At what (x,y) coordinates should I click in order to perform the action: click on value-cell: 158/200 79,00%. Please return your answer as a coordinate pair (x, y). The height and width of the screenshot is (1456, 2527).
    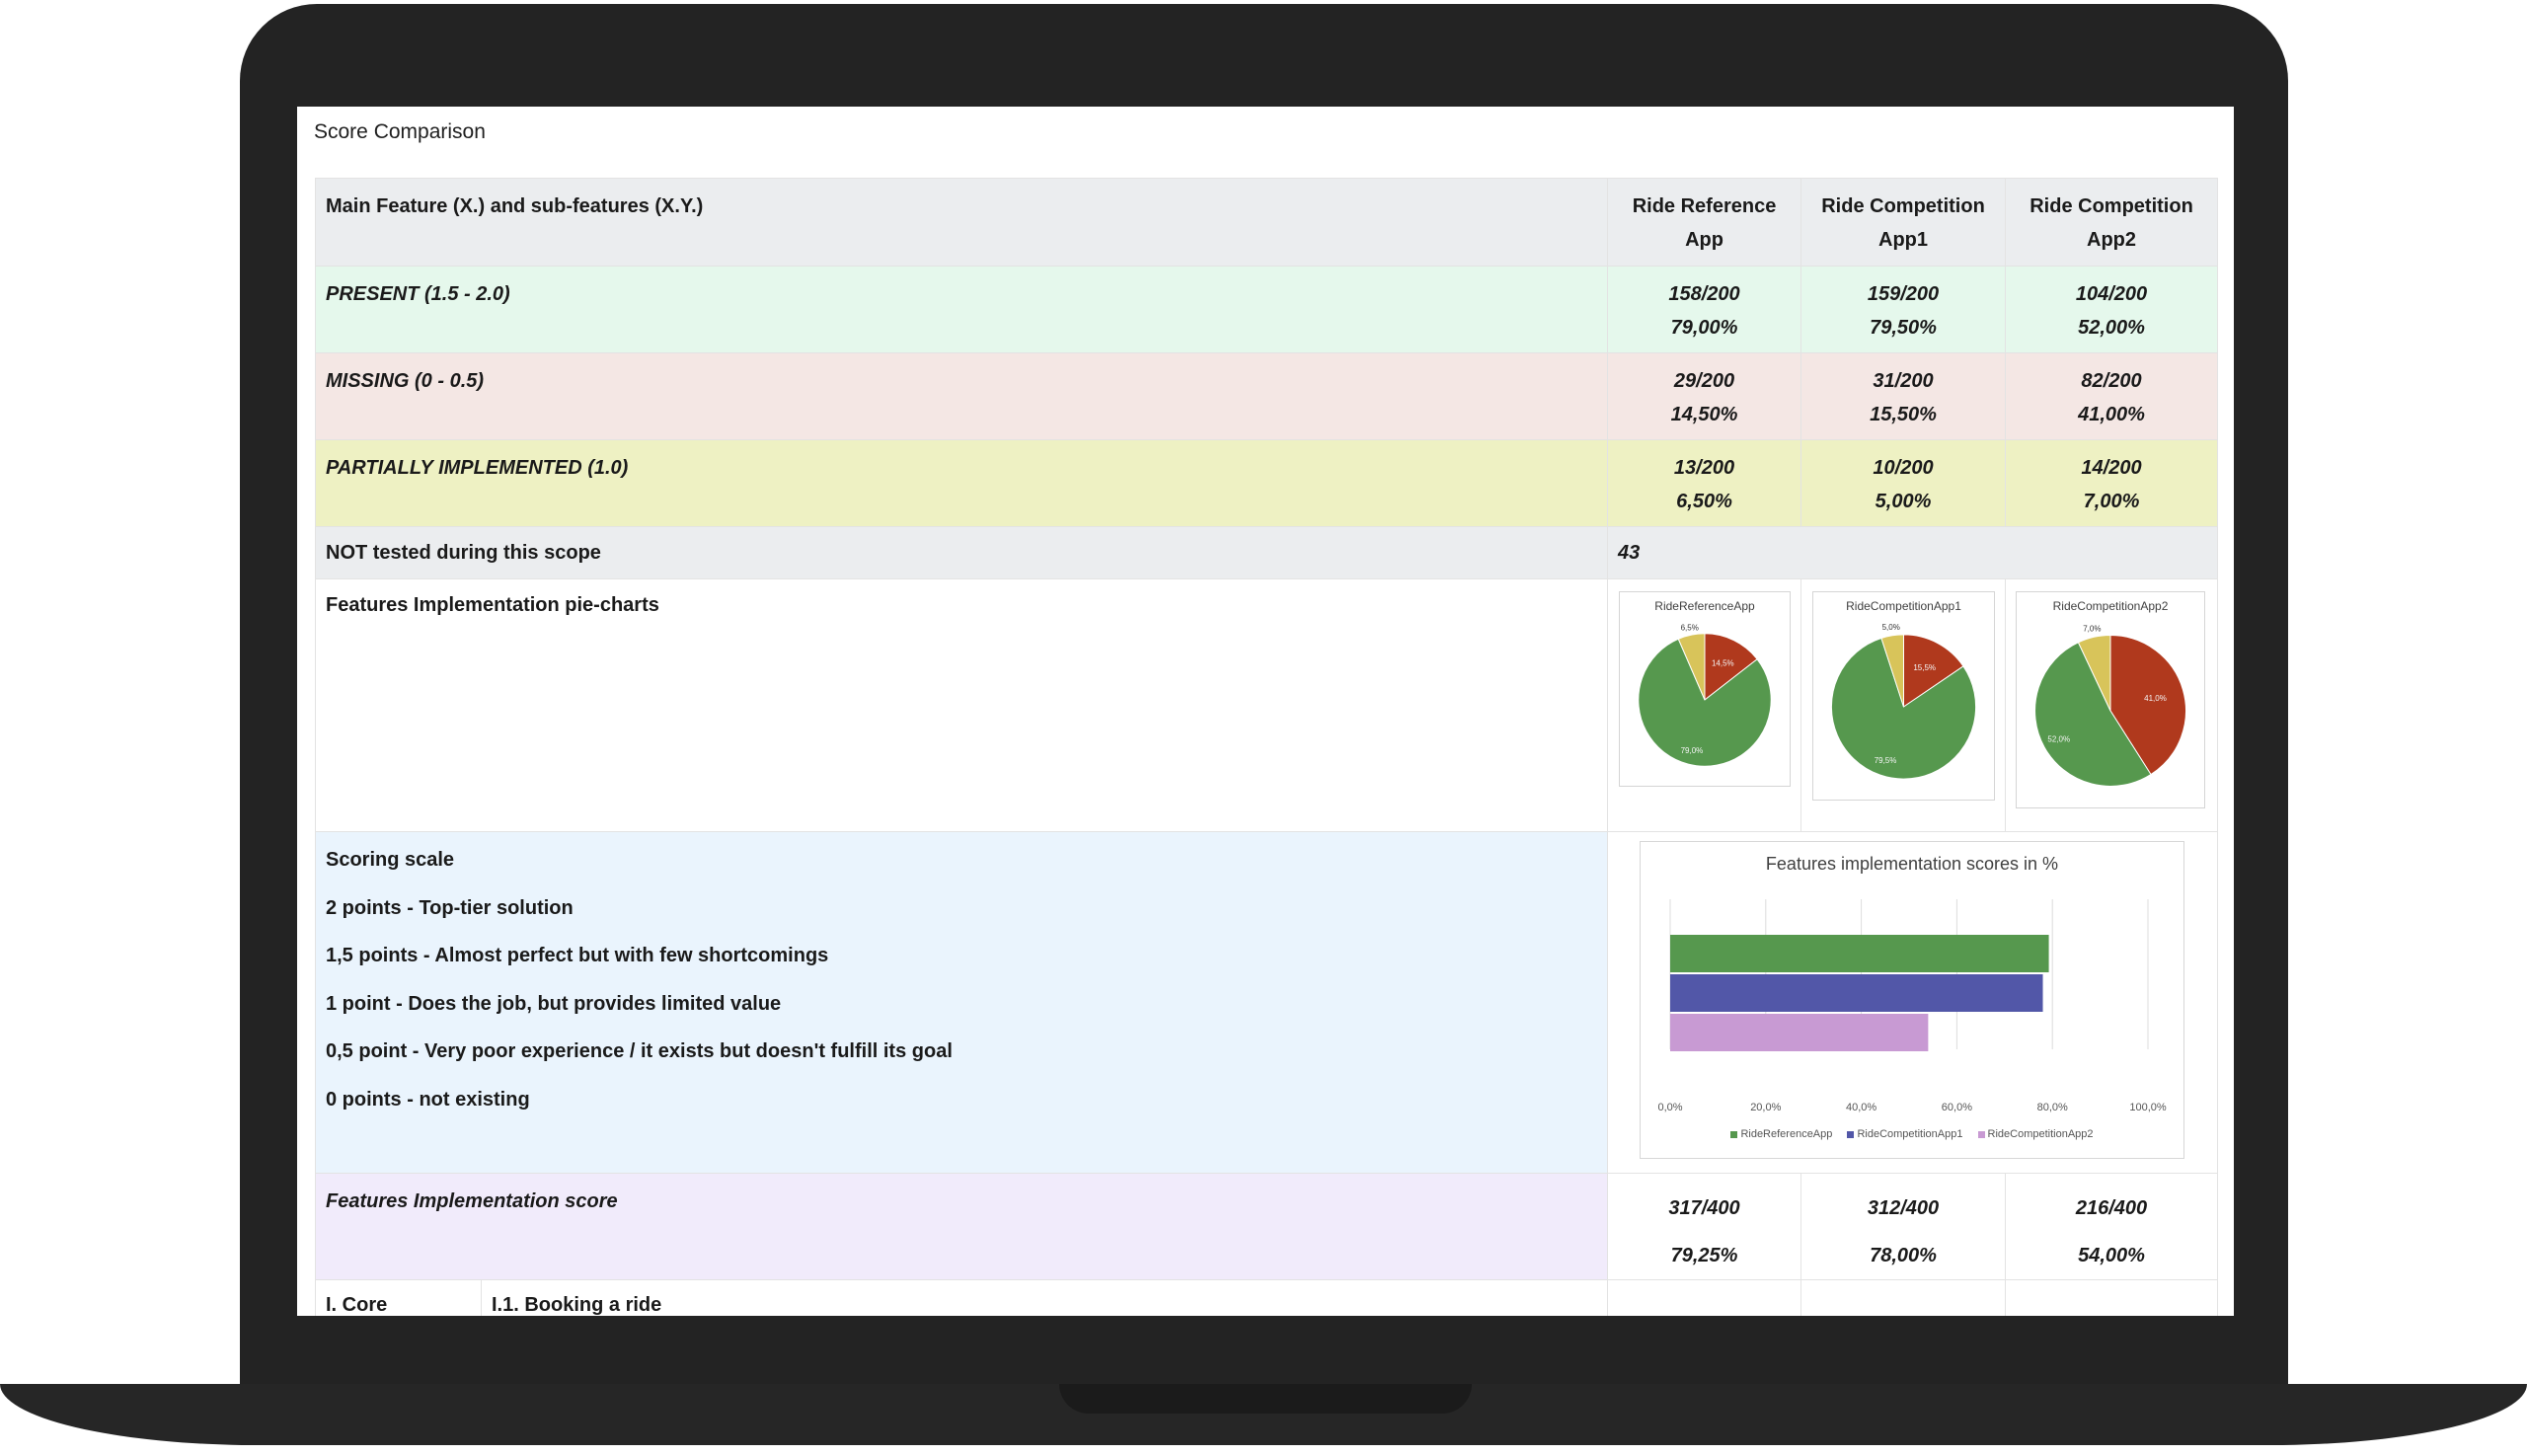
    Looking at the image, I should click on (1704, 309).